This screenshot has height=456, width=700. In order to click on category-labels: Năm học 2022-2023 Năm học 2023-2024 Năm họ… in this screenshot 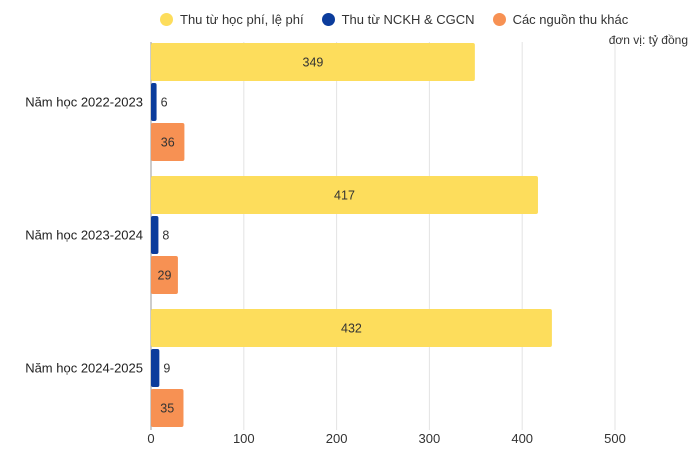, I will do `click(84, 235)`.